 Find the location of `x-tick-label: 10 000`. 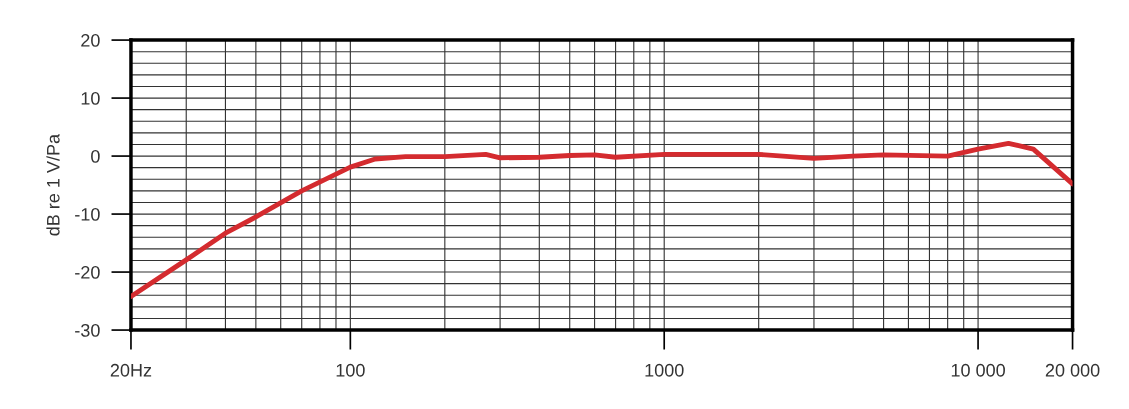

x-tick-label: 10 000 is located at coordinates (978, 370).